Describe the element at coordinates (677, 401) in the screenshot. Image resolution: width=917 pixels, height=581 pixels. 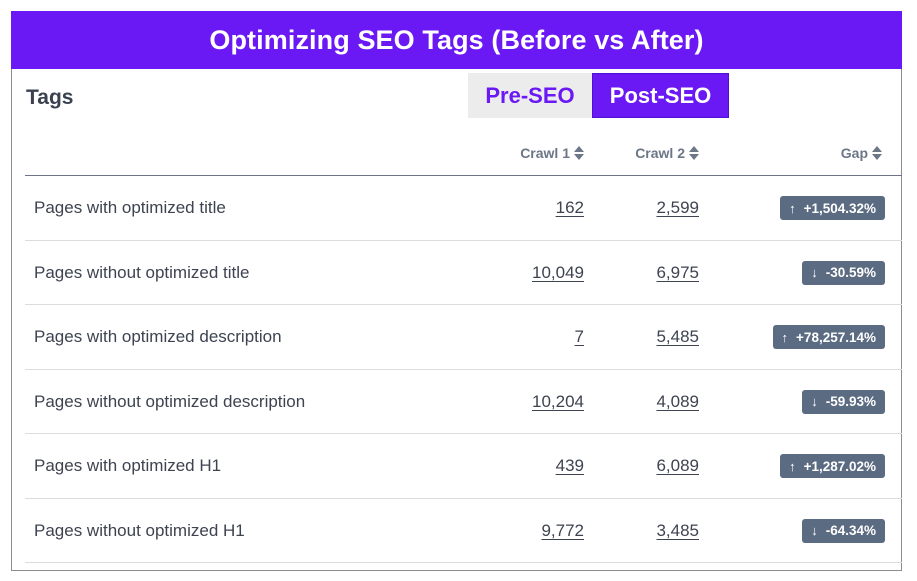
I see `crawl2-value-link: 4,089` at that location.